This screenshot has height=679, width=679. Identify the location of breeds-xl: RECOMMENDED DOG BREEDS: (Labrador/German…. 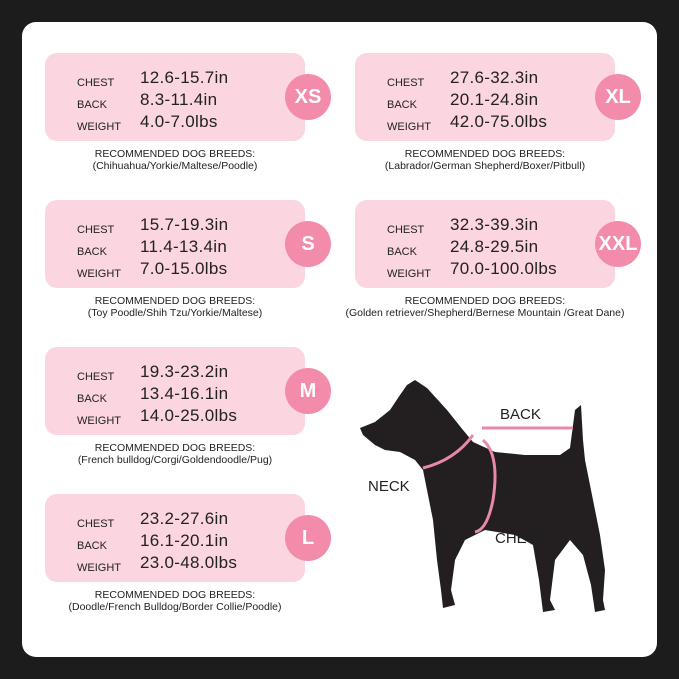
(485, 160).